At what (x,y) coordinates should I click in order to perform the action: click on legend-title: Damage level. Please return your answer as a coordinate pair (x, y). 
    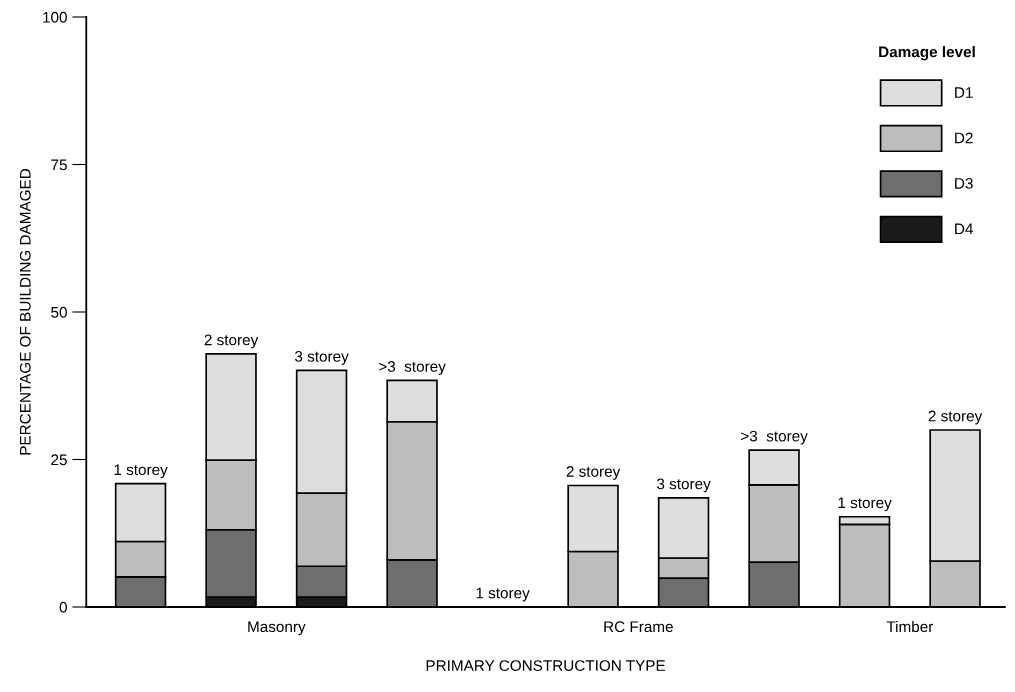
    Looking at the image, I should click on (927, 53).